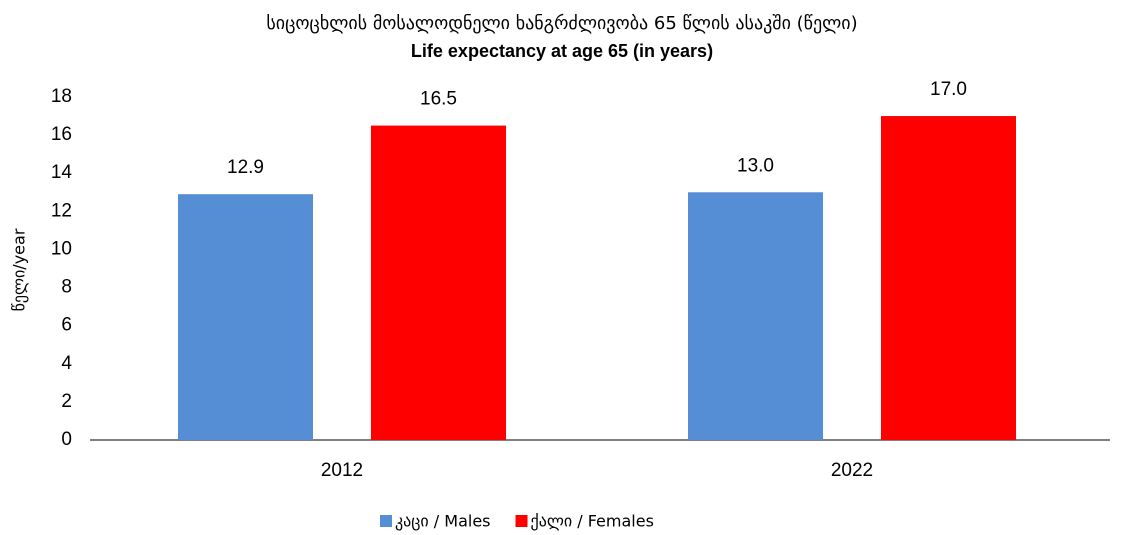  What do you see at coordinates (61, 248) in the screenshot?
I see `y-tick-label: 10` at bounding box center [61, 248].